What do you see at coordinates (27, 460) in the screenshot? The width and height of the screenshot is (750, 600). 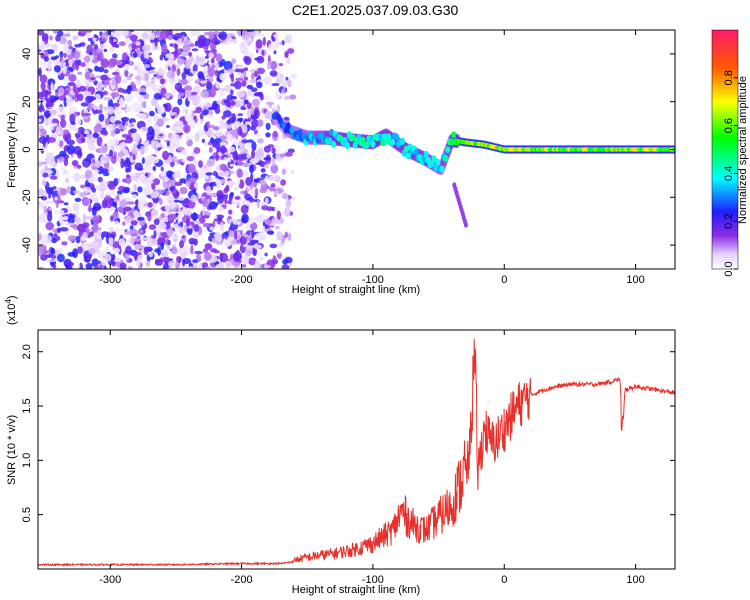 I see `y-tick-label: 1.0` at bounding box center [27, 460].